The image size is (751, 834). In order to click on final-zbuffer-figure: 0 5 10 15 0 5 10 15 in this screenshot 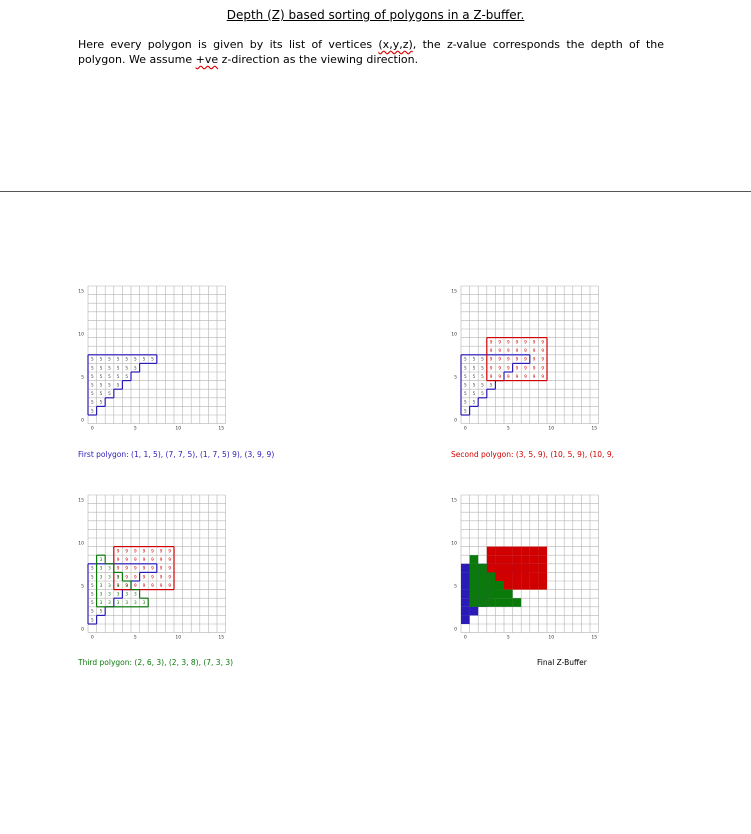, I will do `click(525, 567)`.